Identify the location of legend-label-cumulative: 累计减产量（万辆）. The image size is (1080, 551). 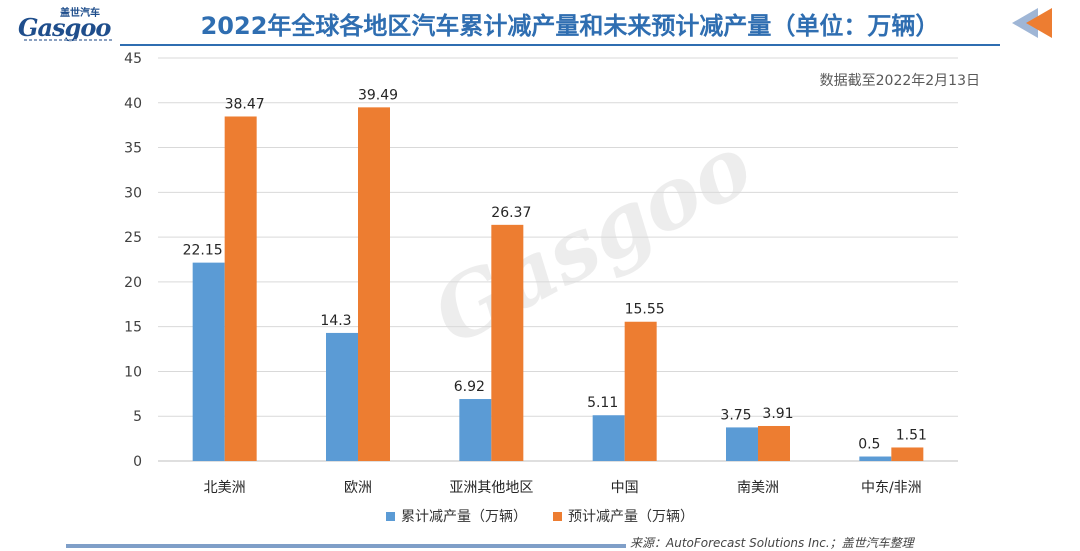
(464, 517).